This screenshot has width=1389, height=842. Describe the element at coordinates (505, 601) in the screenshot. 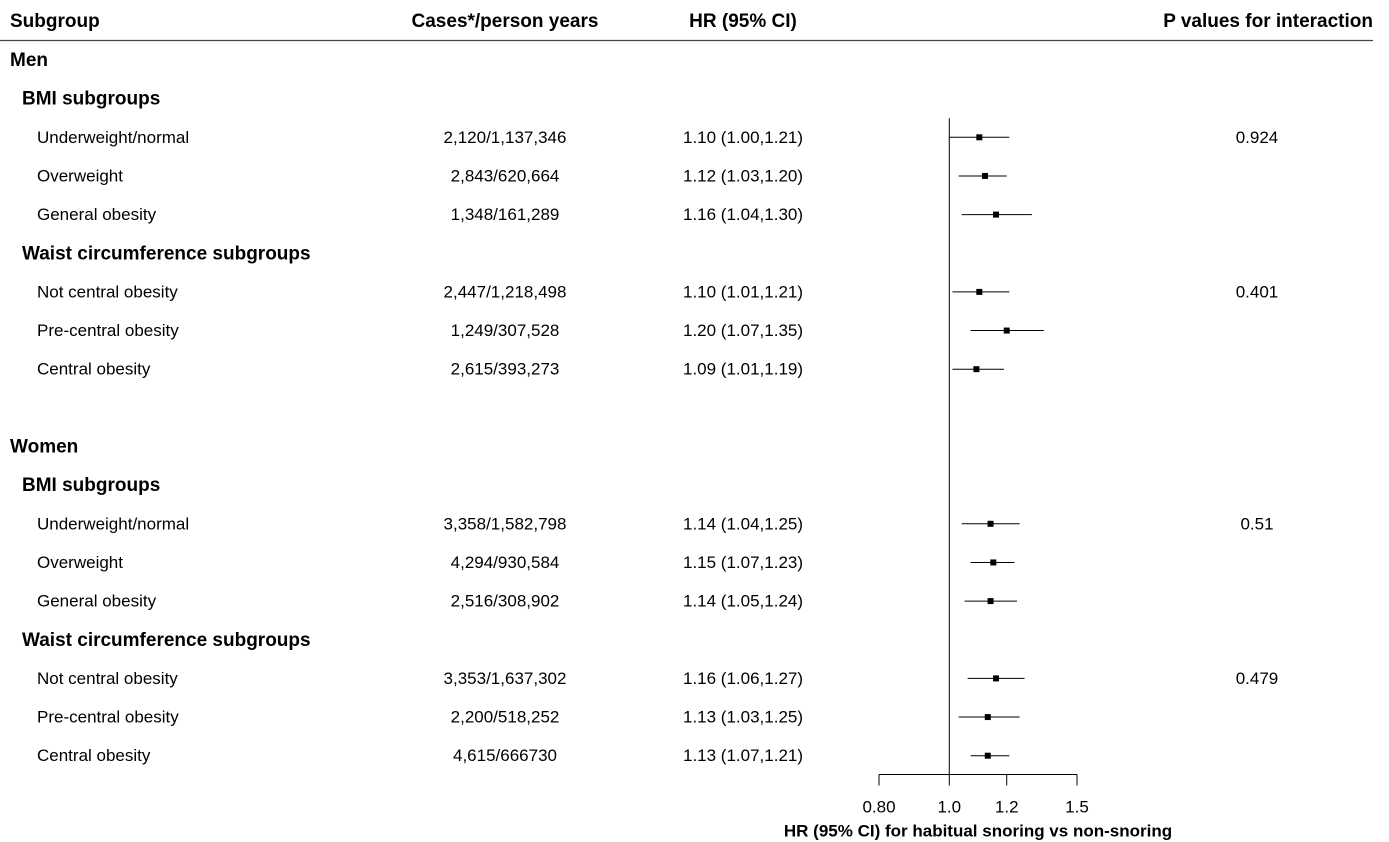

I see `cases: 2,516/308,902` at that location.